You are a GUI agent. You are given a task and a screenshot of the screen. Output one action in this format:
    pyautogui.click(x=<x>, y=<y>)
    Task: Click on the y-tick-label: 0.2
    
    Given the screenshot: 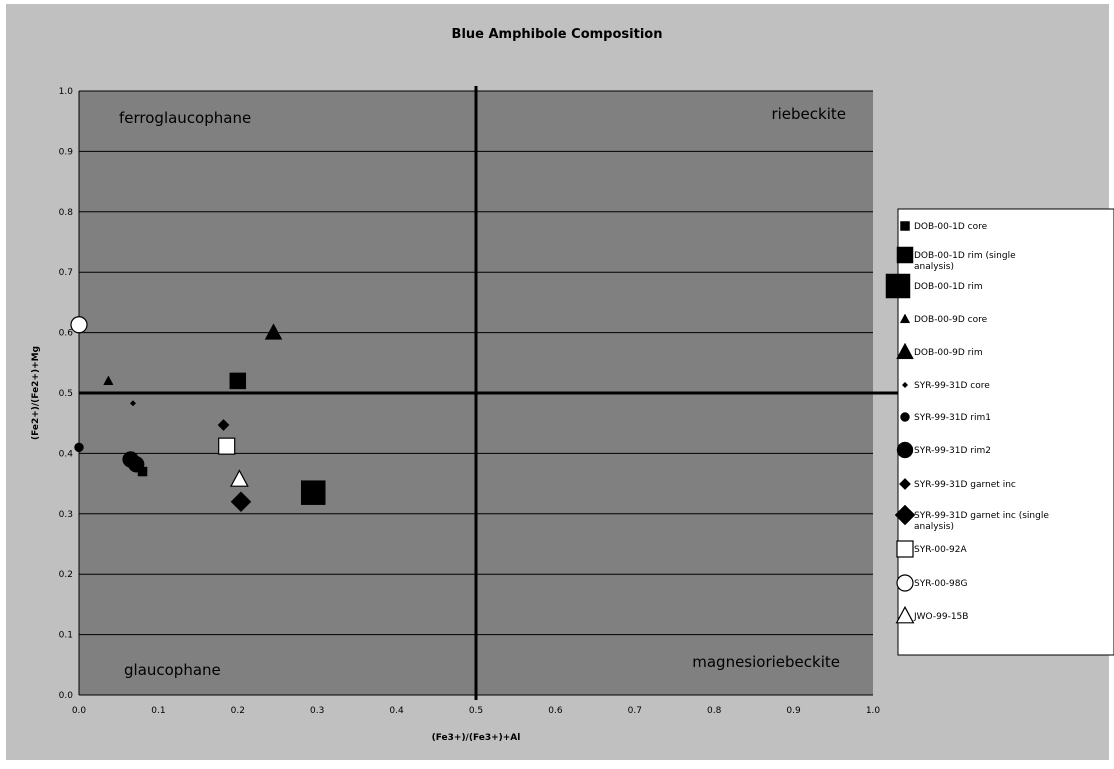 What is the action you would take?
    pyautogui.click(x=66, y=575)
    